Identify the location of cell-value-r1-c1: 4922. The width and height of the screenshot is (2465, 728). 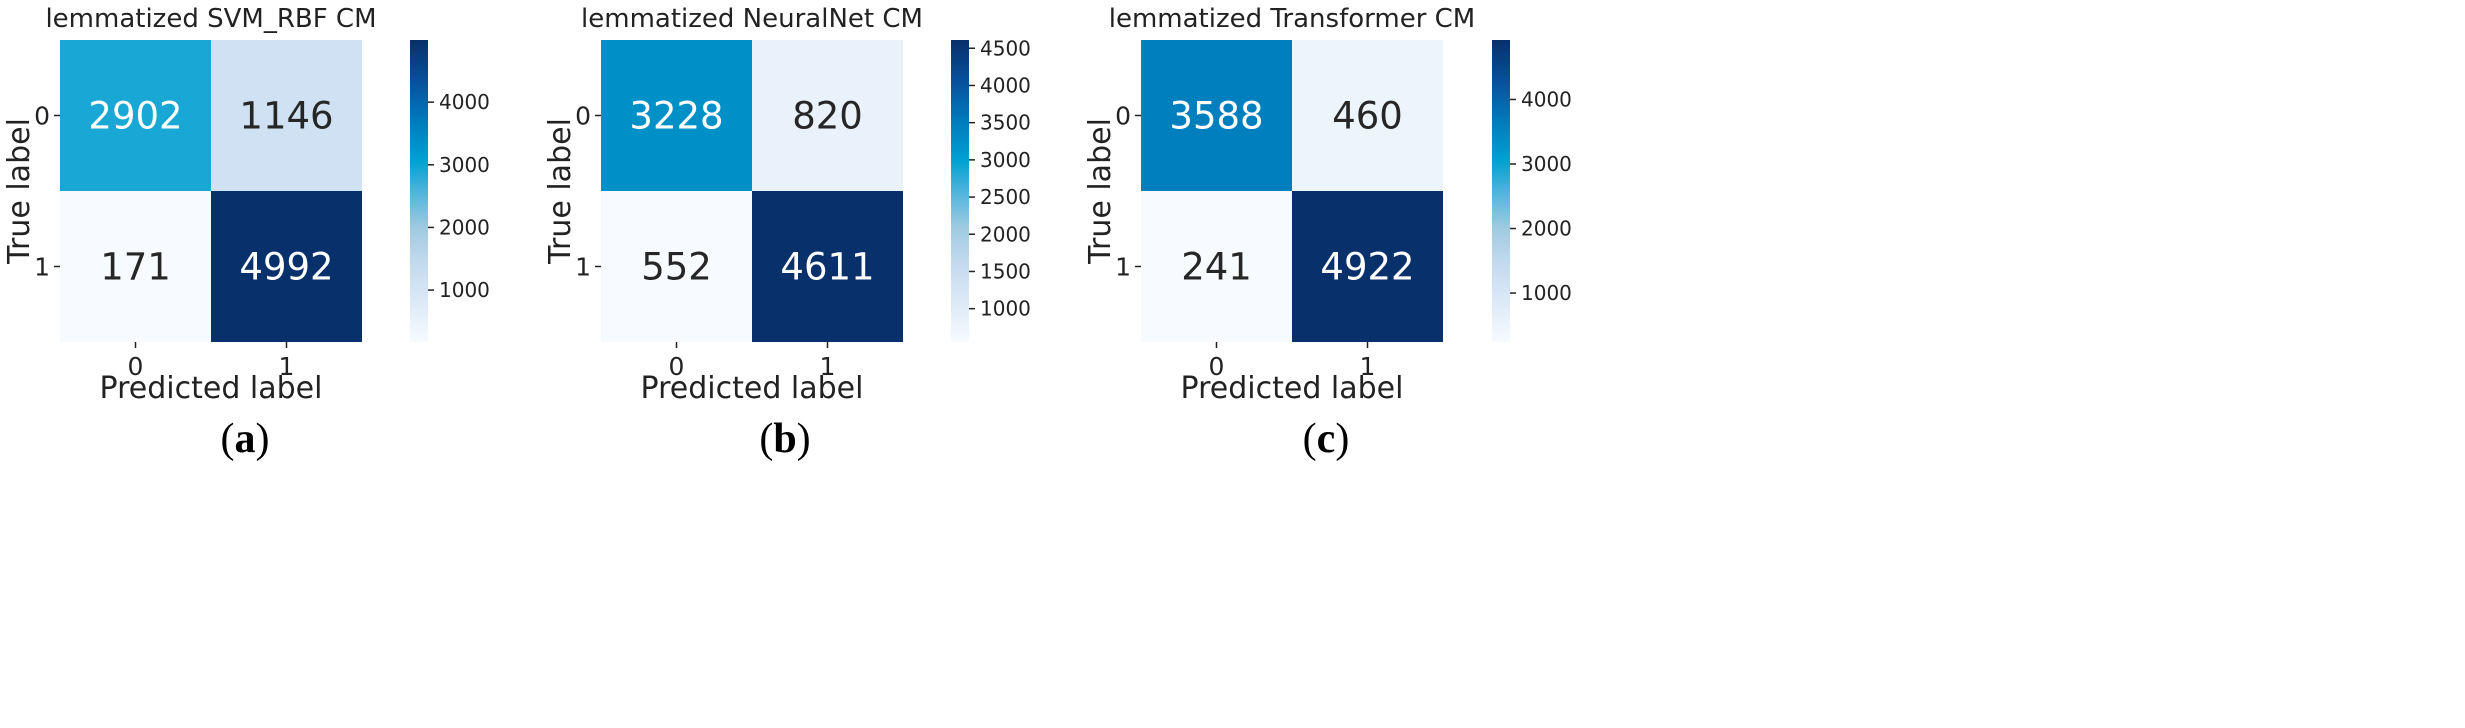
(1367, 267).